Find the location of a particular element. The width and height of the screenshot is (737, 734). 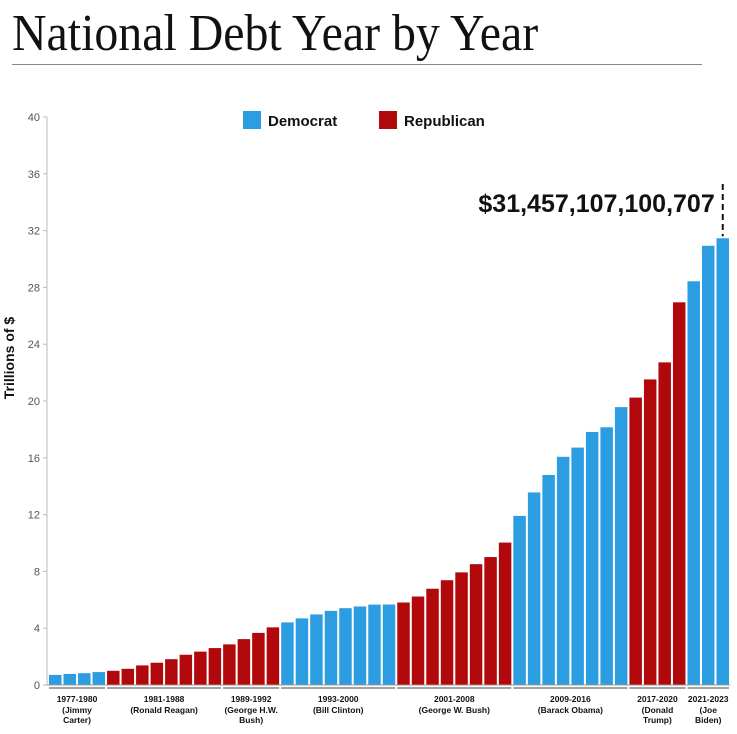

bar-1984 is located at coordinates (157, 673).